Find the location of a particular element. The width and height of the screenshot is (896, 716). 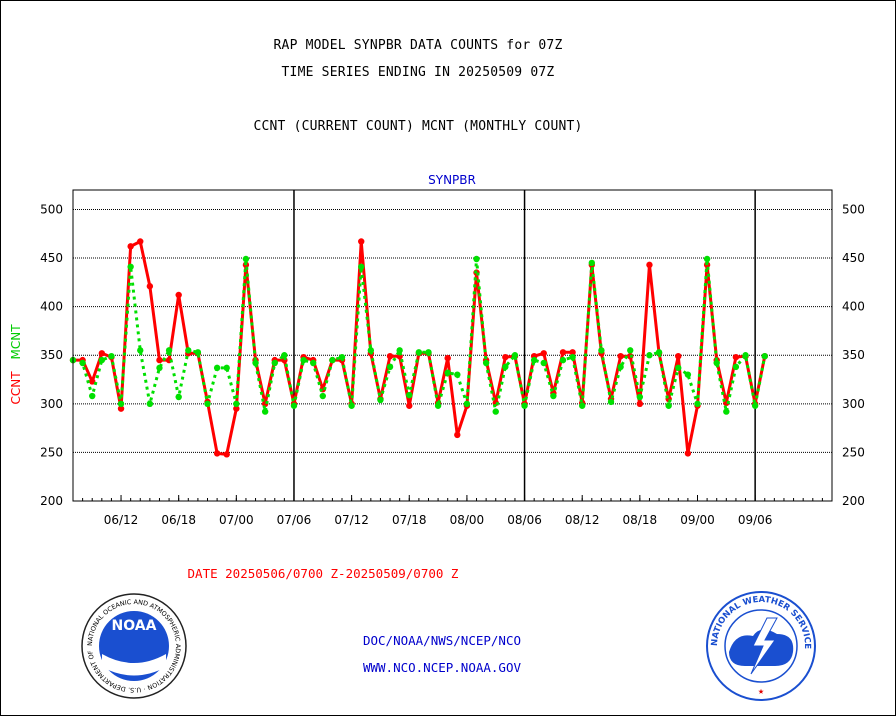

y-tick-label-left: 350 is located at coordinates (51, 355).